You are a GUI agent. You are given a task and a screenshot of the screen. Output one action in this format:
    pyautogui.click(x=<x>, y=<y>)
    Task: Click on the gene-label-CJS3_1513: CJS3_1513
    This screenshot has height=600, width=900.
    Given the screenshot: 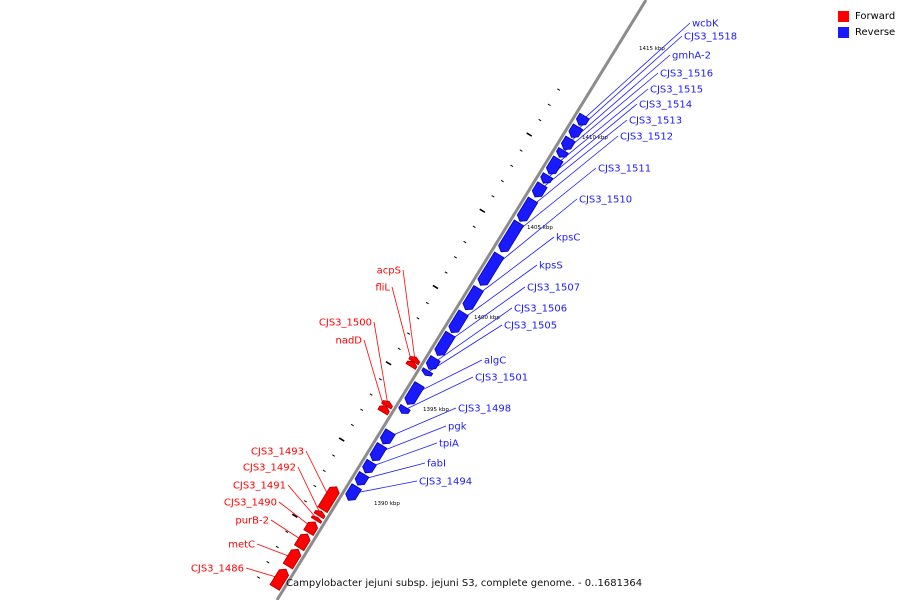 What is the action you would take?
    pyautogui.click(x=655, y=121)
    